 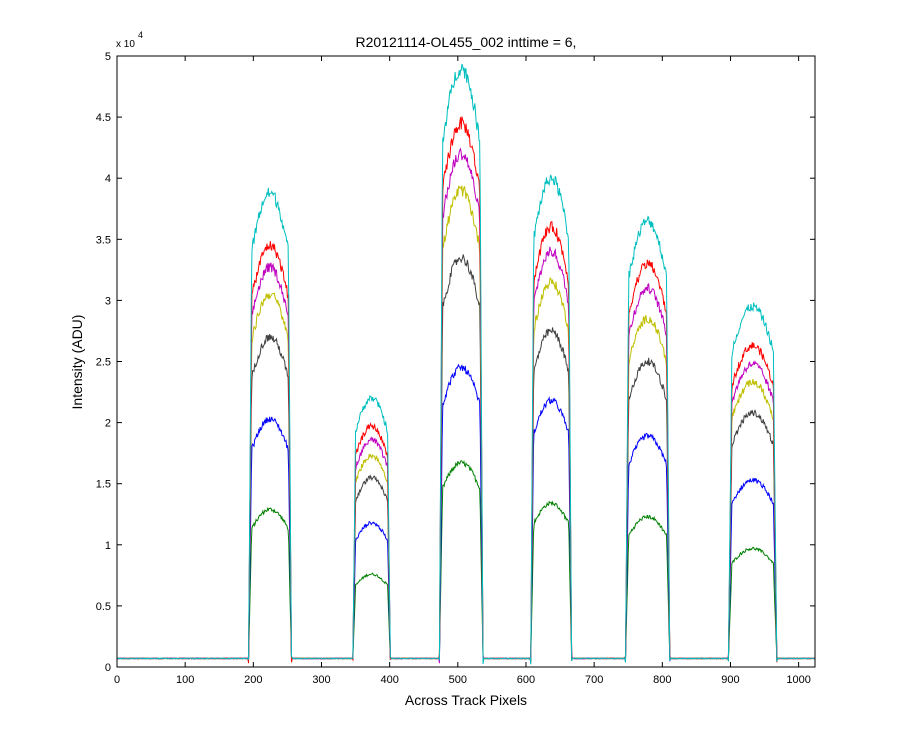 What do you see at coordinates (117, 680) in the screenshot?
I see `x-tick-label: 0` at bounding box center [117, 680].